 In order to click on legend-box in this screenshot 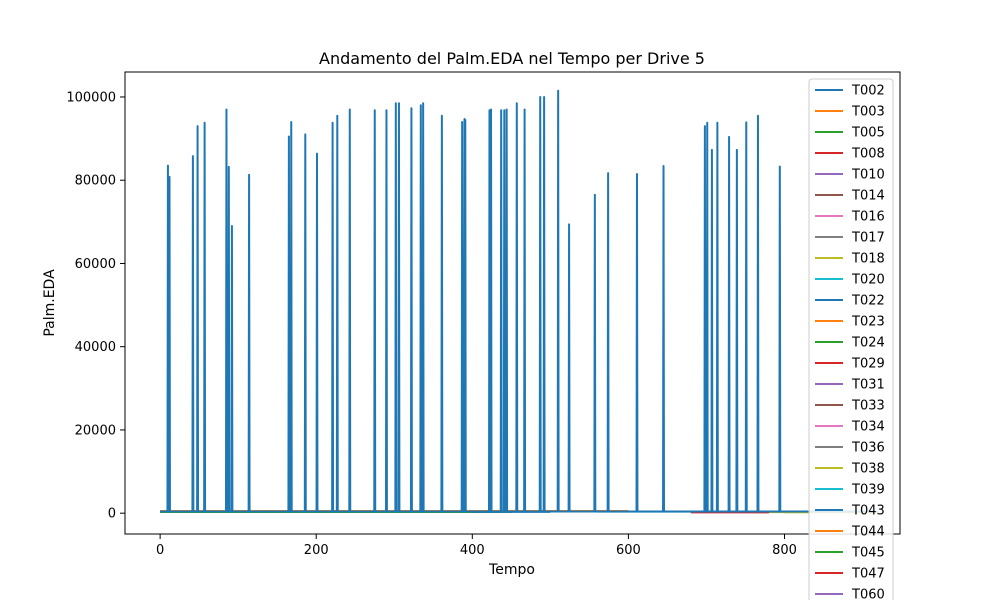, I will do `click(851, 339)`.